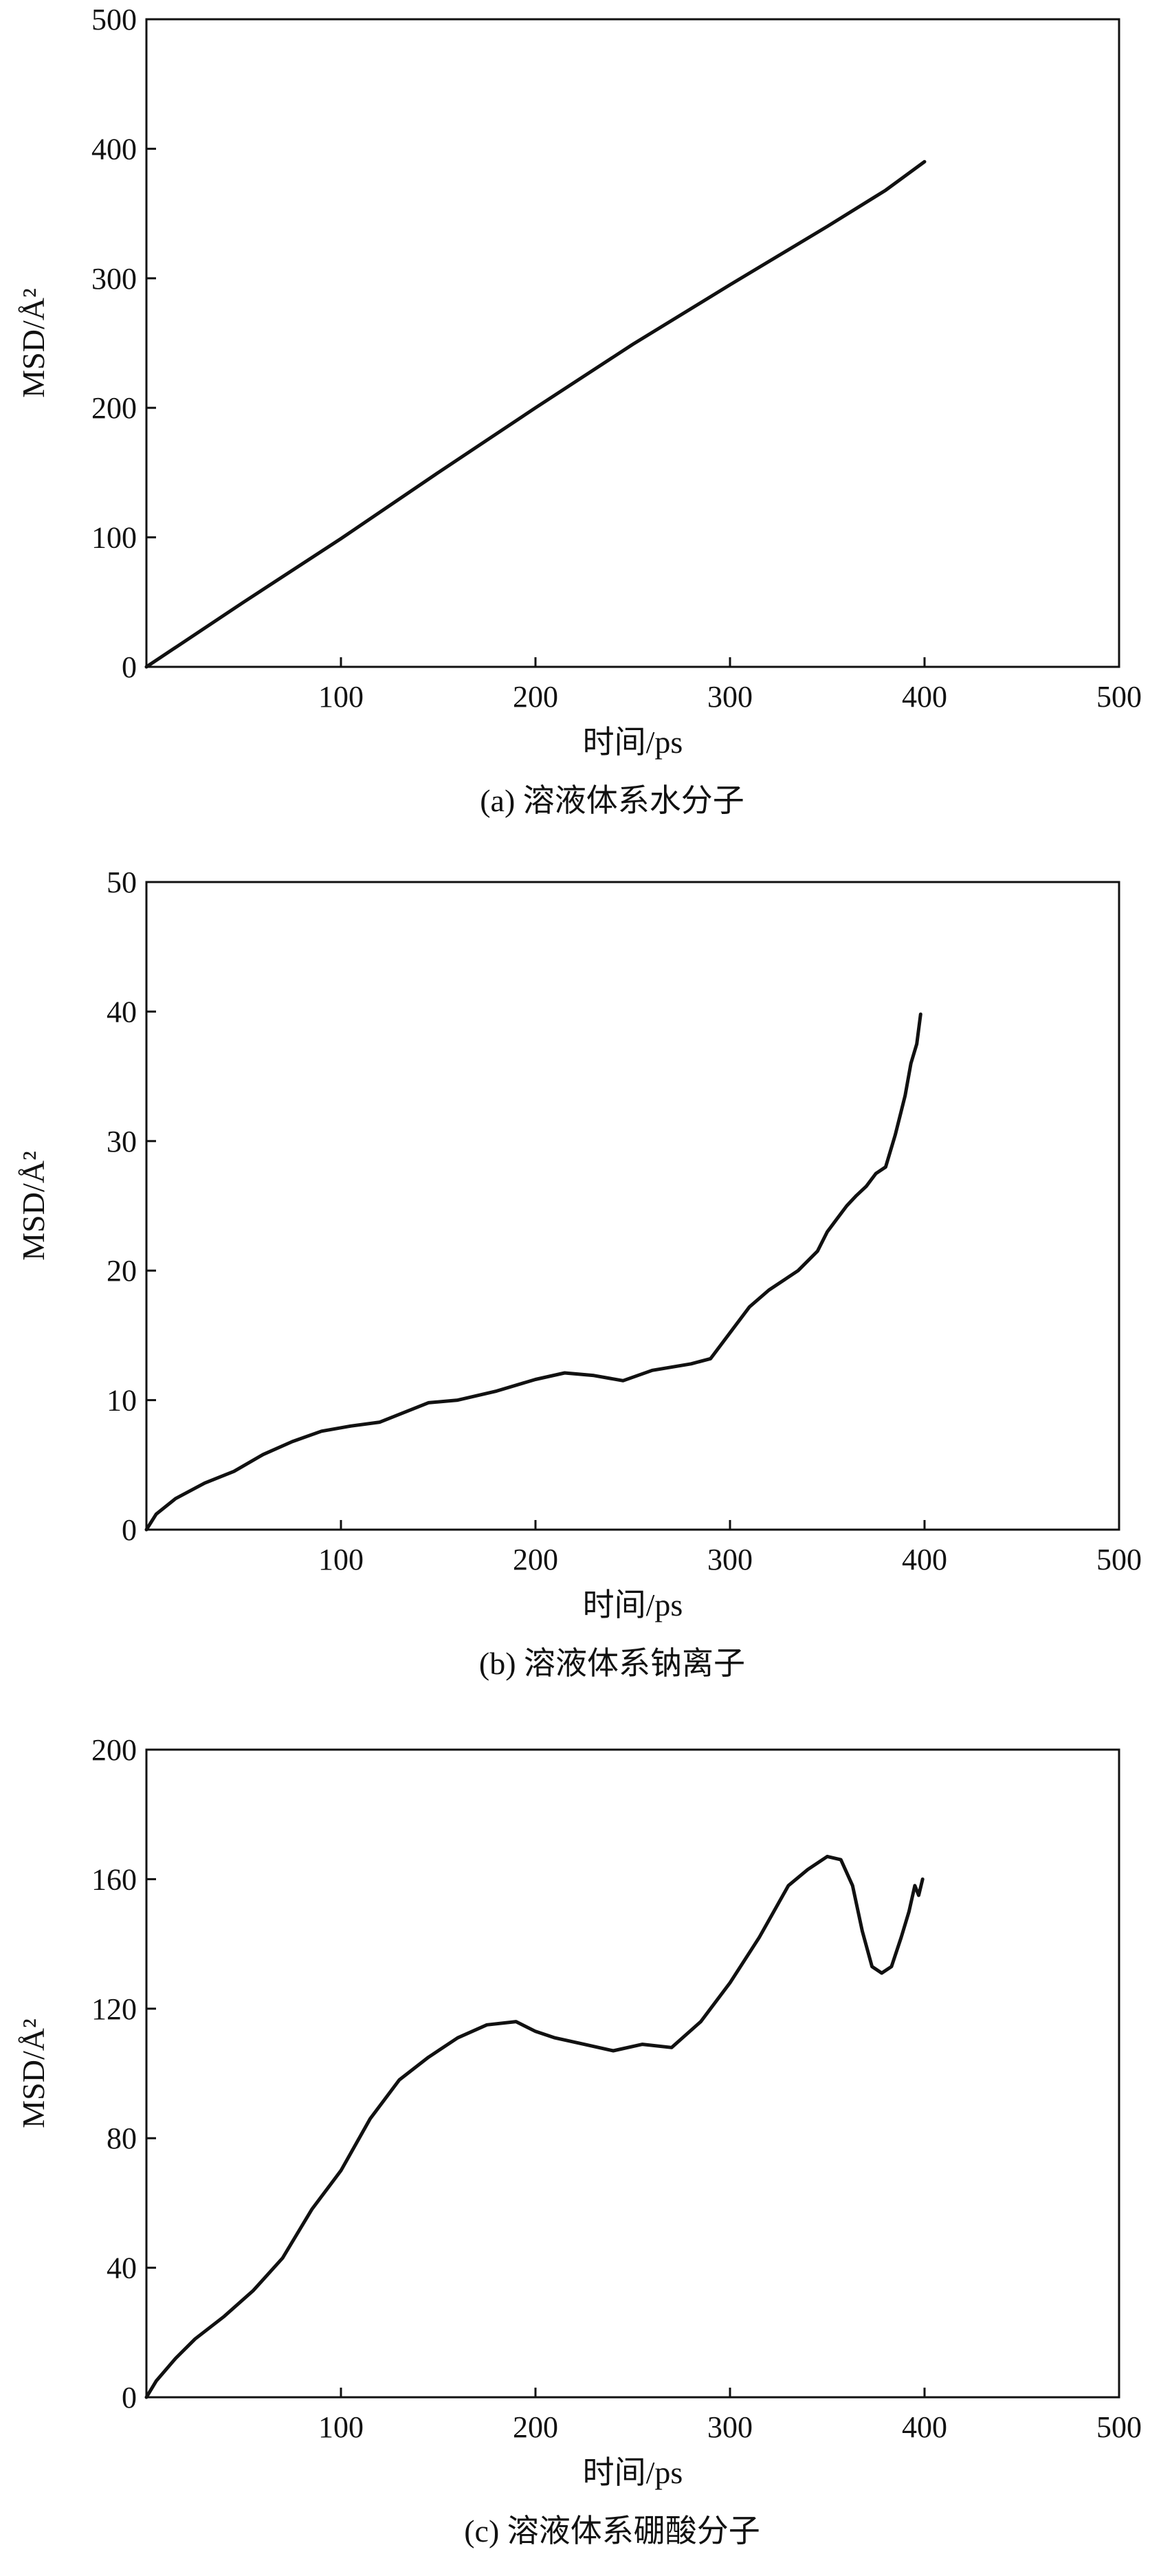 Image resolution: width=1150 pixels, height=2576 pixels. Describe the element at coordinates (122, 2138) in the screenshot. I see `y-tick-label: 80` at that location.